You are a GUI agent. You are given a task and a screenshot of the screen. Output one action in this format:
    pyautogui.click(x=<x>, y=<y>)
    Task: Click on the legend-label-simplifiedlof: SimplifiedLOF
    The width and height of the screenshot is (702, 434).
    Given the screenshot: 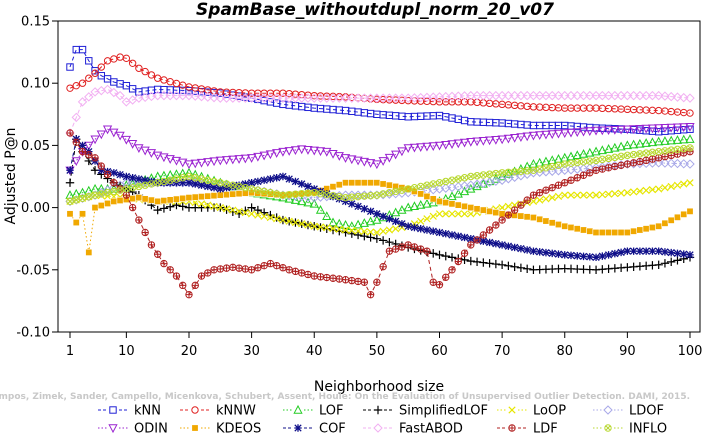 What is the action you would take?
    pyautogui.click(x=443, y=411)
    